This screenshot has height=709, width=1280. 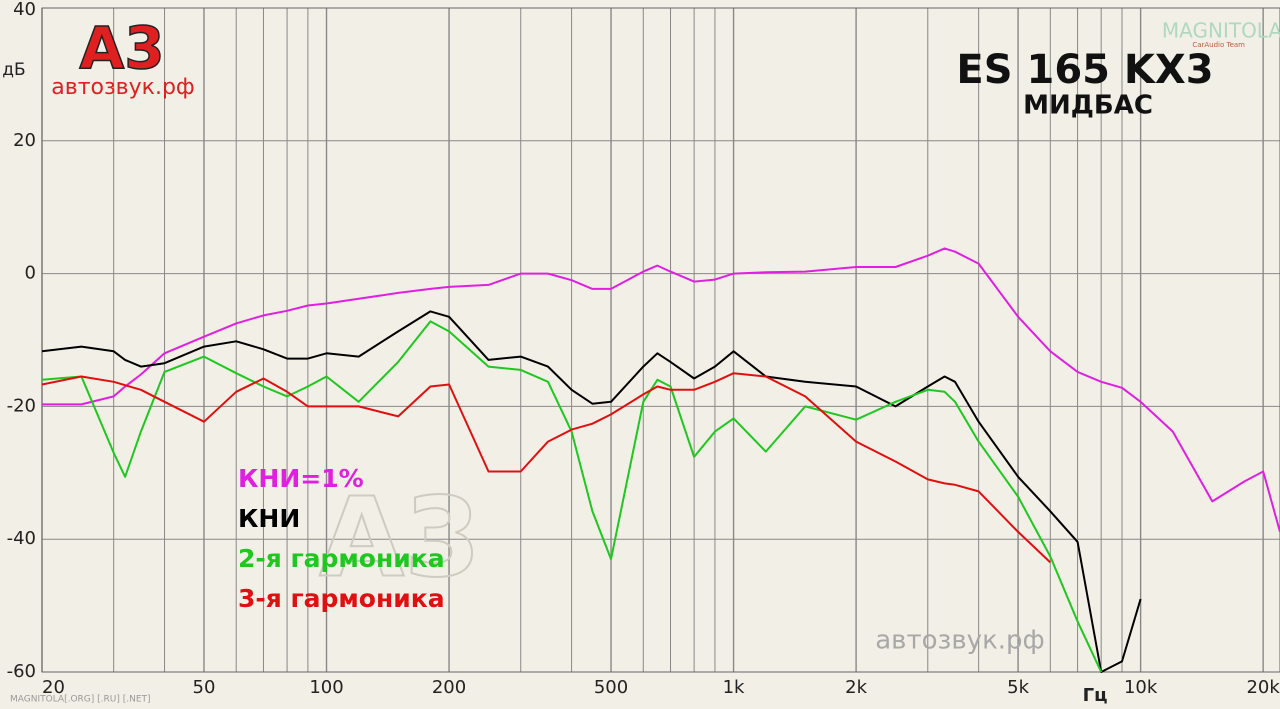 What do you see at coordinates (24, 140) in the screenshot?
I see `y-tick-label: 20` at bounding box center [24, 140].